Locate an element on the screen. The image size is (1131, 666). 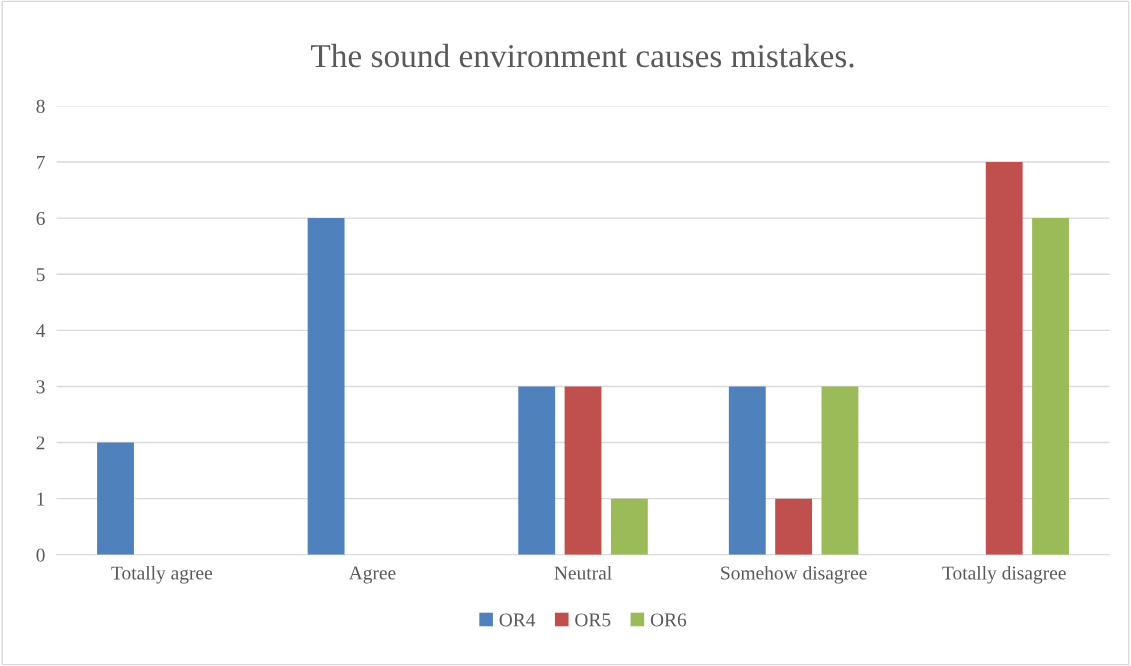
y-tick-label: 7 is located at coordinates (41, 162).